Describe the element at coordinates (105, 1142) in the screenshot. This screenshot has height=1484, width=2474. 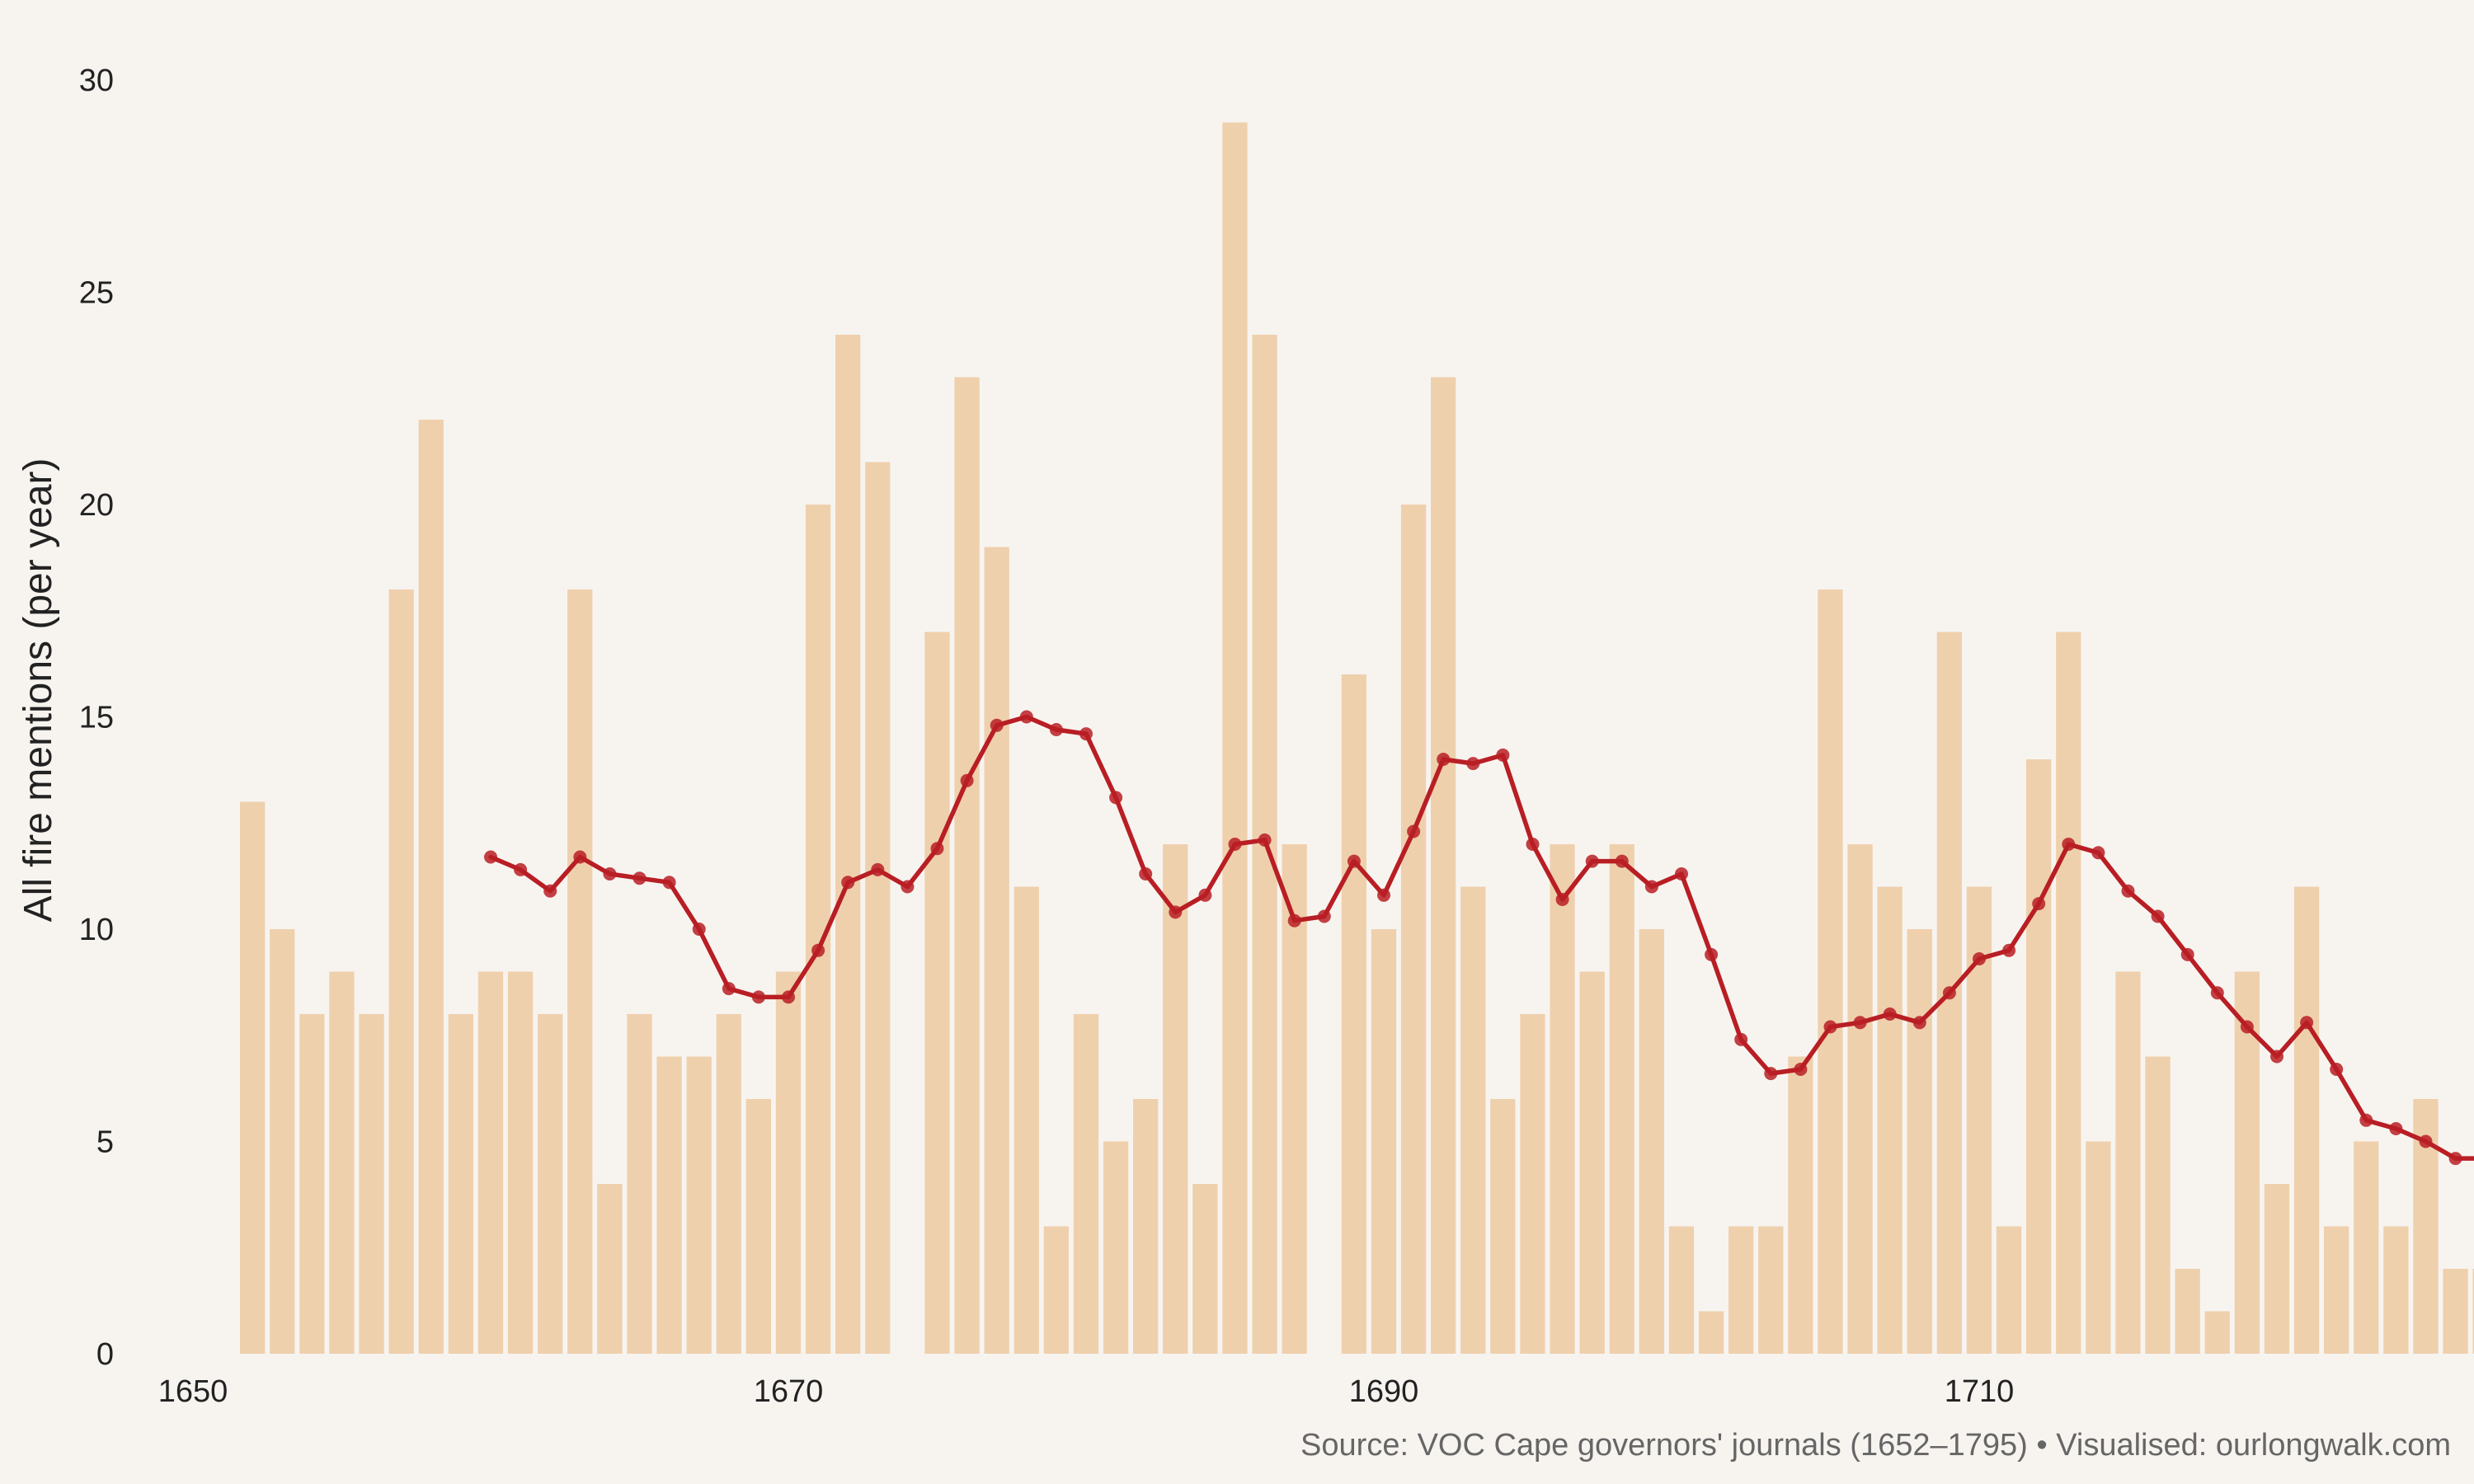
I see `y-tick-label: 5` at that location.